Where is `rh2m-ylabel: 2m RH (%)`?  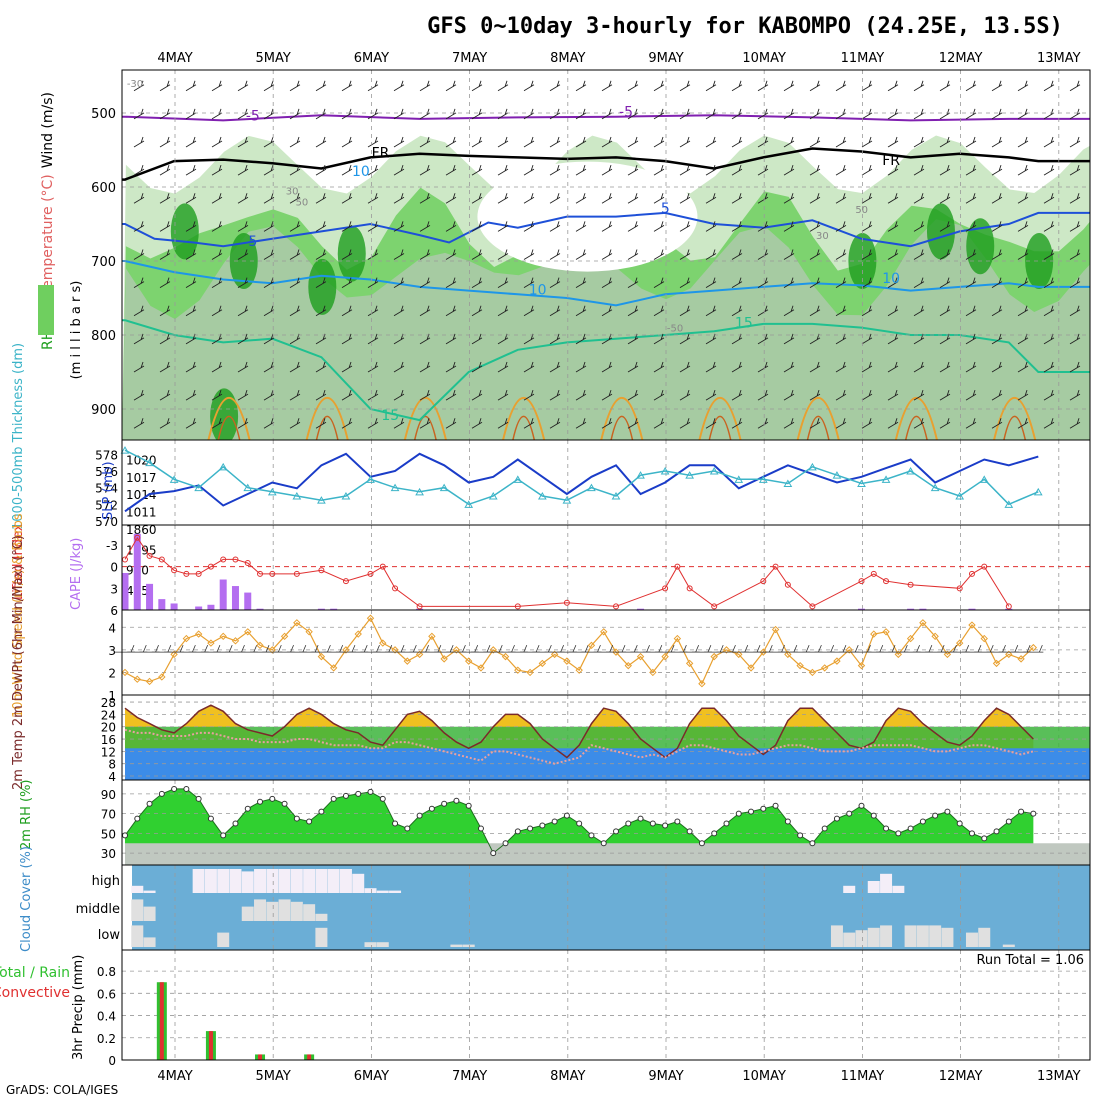 rh2m-ylabel: 2m RH (%) is located at coordinates (26, 814).